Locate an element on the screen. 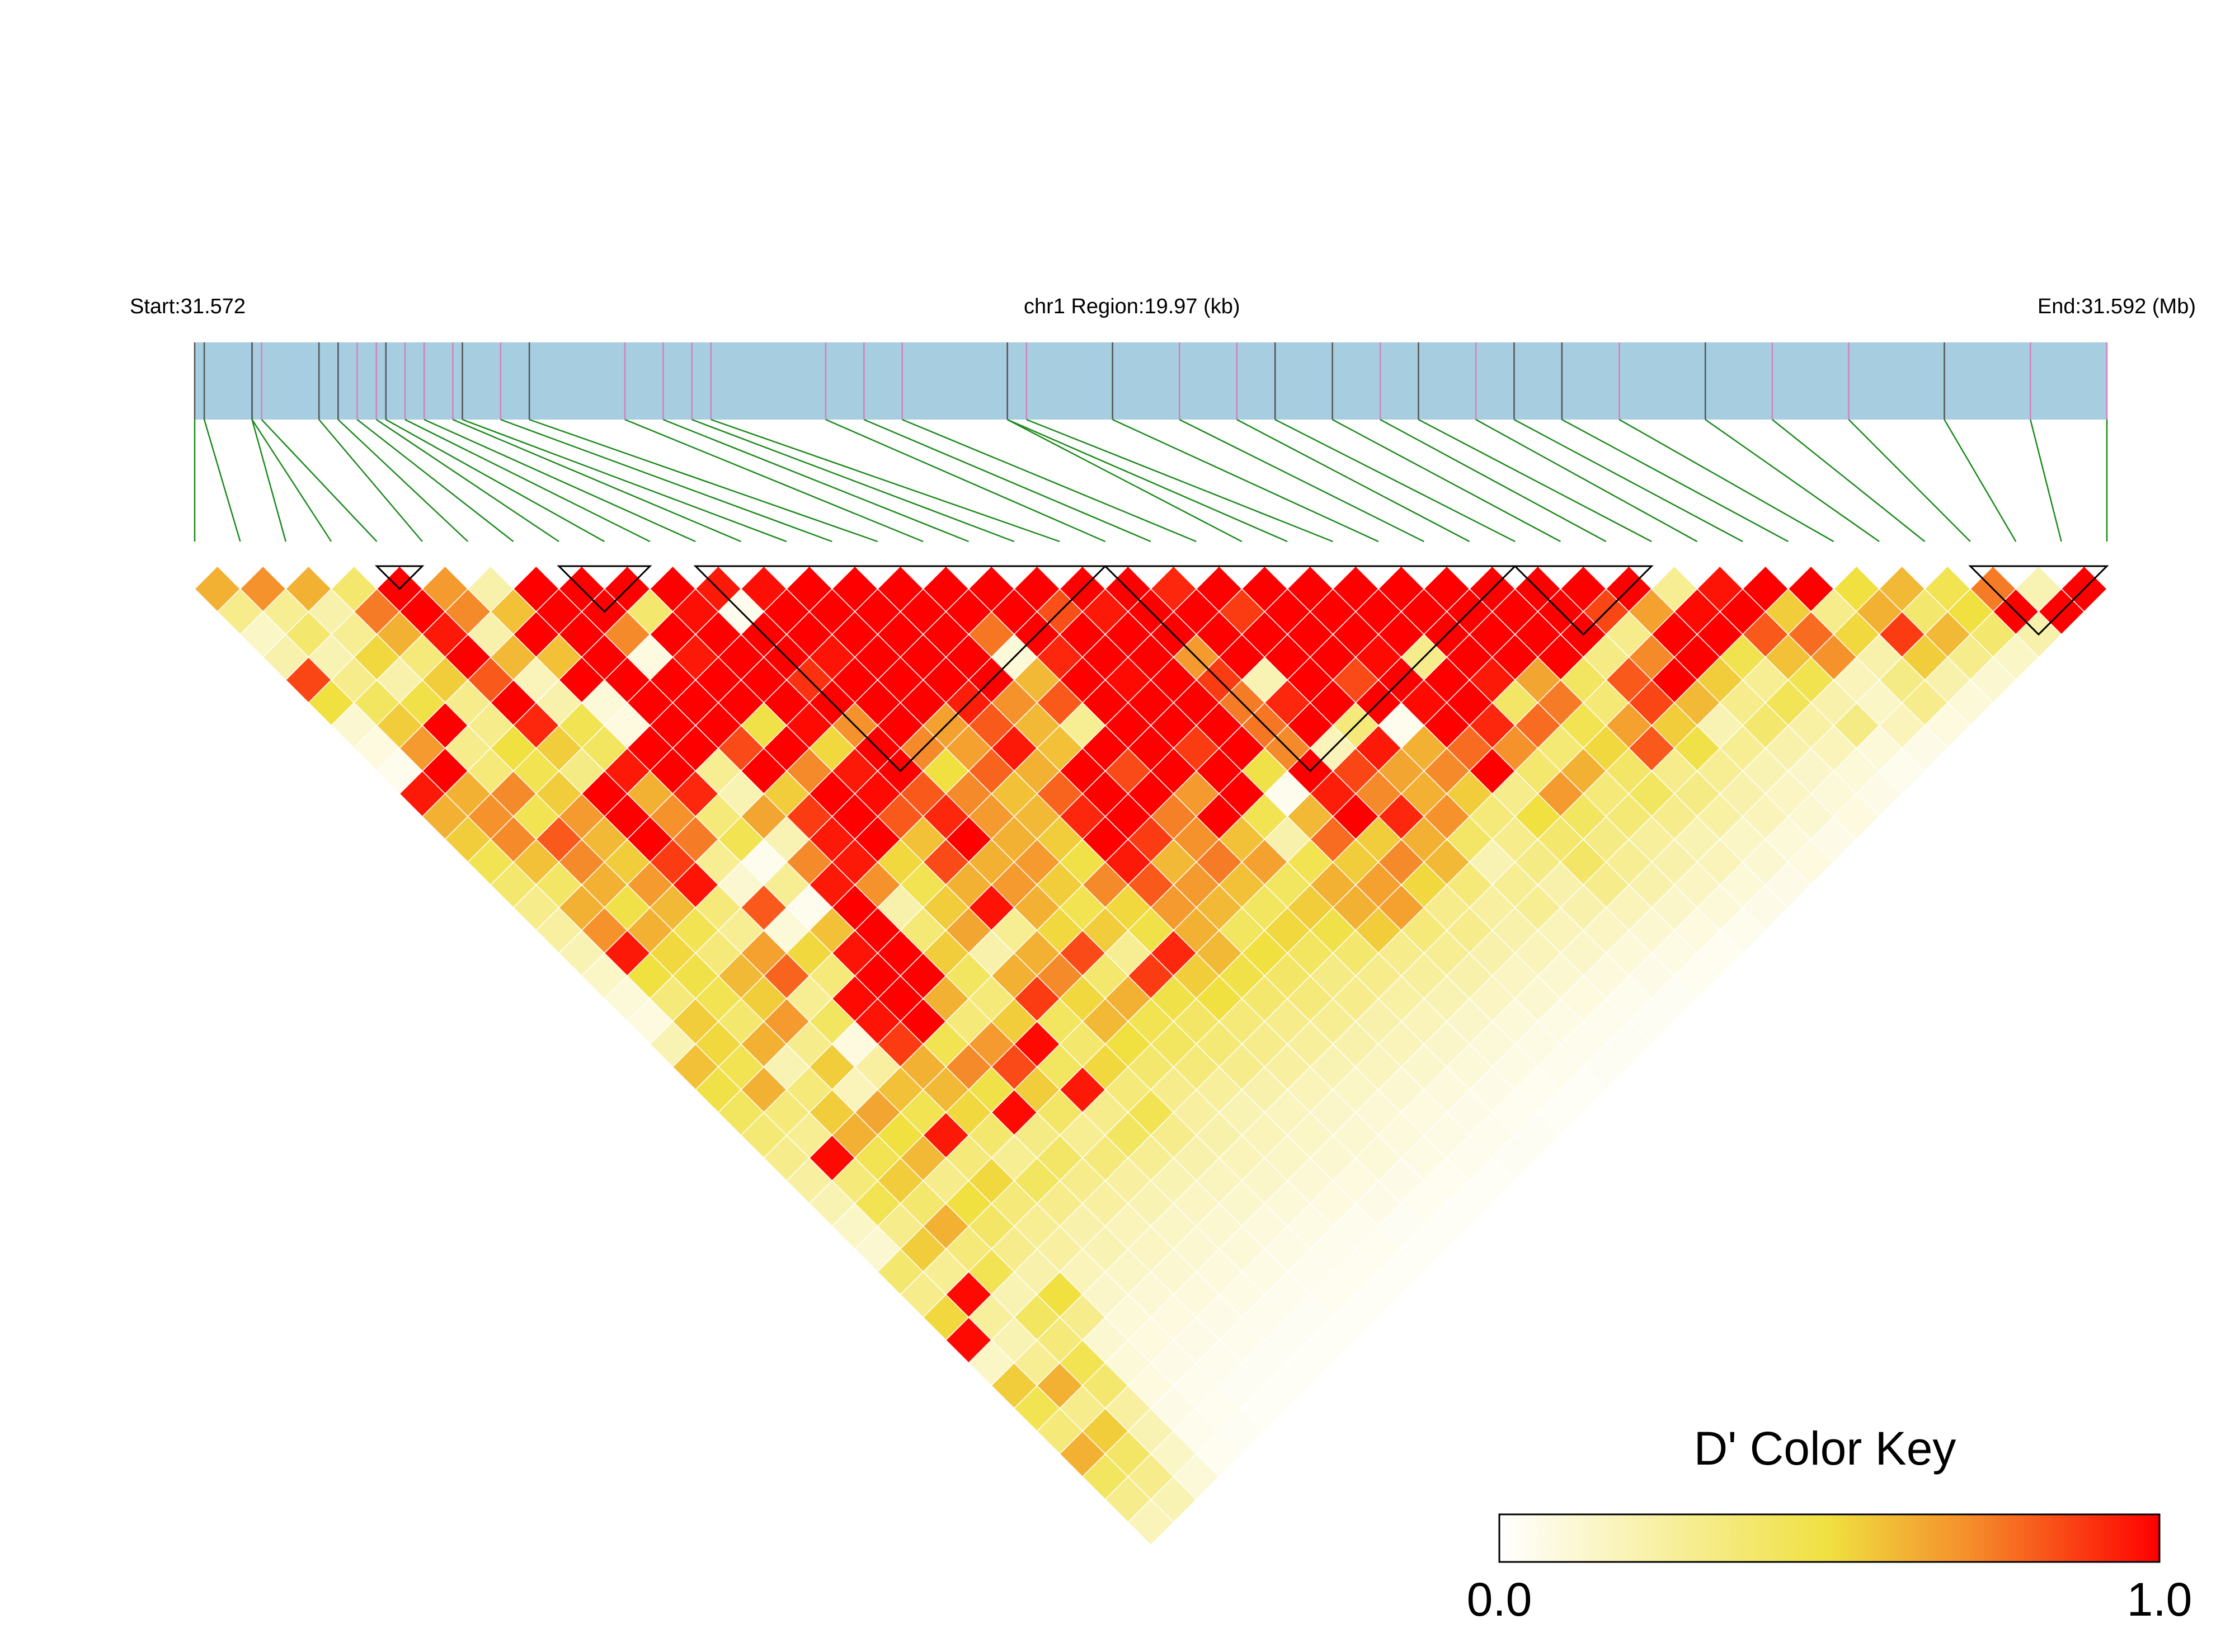  chromosome-track is located at coordinates (1151, 381).